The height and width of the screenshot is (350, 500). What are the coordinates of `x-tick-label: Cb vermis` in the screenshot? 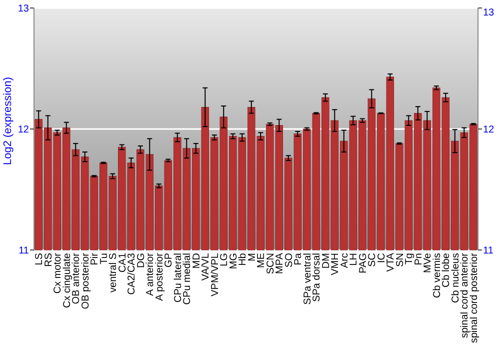 It's located at (437, 275).